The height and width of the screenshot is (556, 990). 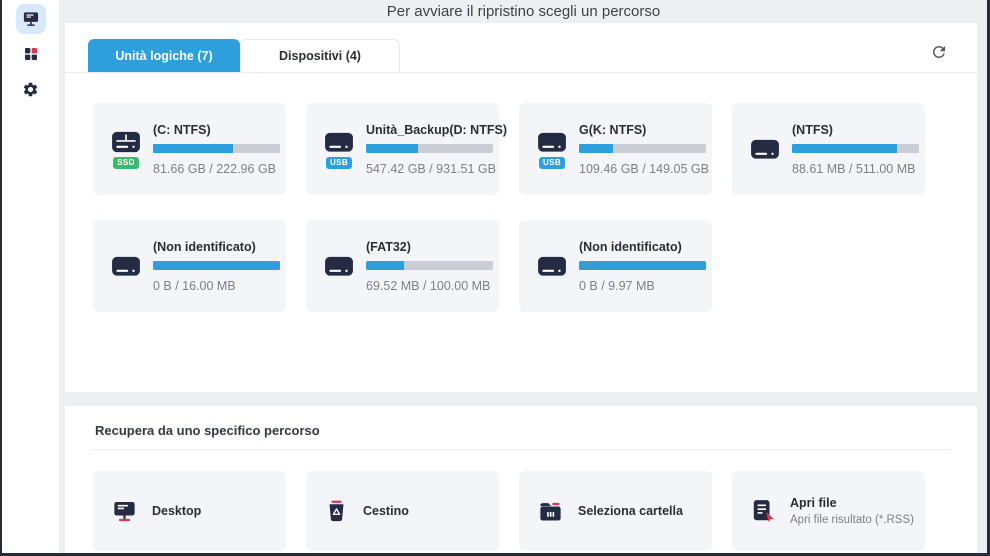 I want to click on path-card-recycle-bin: Cestino, so click(x=402, y=511).